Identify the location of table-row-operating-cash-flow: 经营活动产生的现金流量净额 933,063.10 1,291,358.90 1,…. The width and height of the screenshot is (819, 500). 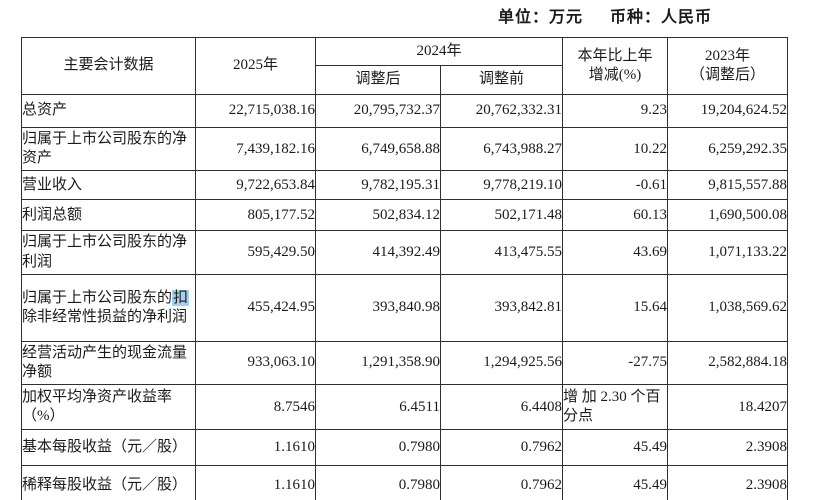
(405, 363).